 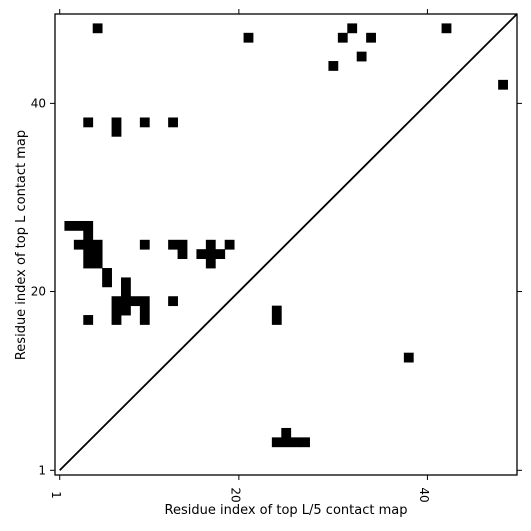 What do you see at coordinates (38, 103) in the screenshot?
I see `y-tick-label: 40` at bounding box center [38, 103].